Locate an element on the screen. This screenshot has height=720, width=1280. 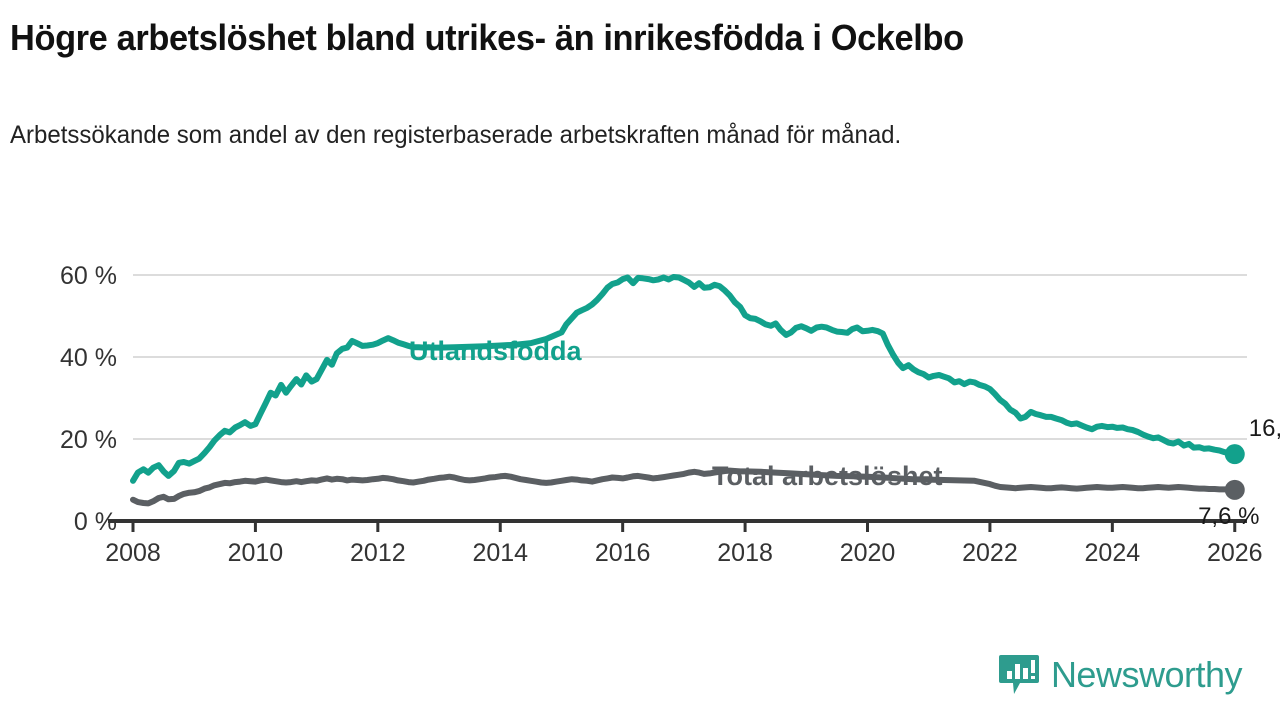
series-inline-labels: Utlandsfödda Total arbetslöshet is located at coordinates (676, 413).